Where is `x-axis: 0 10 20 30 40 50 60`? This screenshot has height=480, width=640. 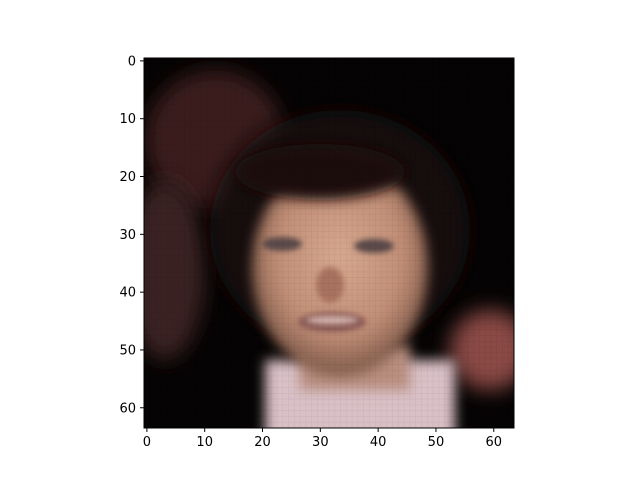
x-axis: 0 10 20 30 40 50 60 is located at coordinates (322, 439).